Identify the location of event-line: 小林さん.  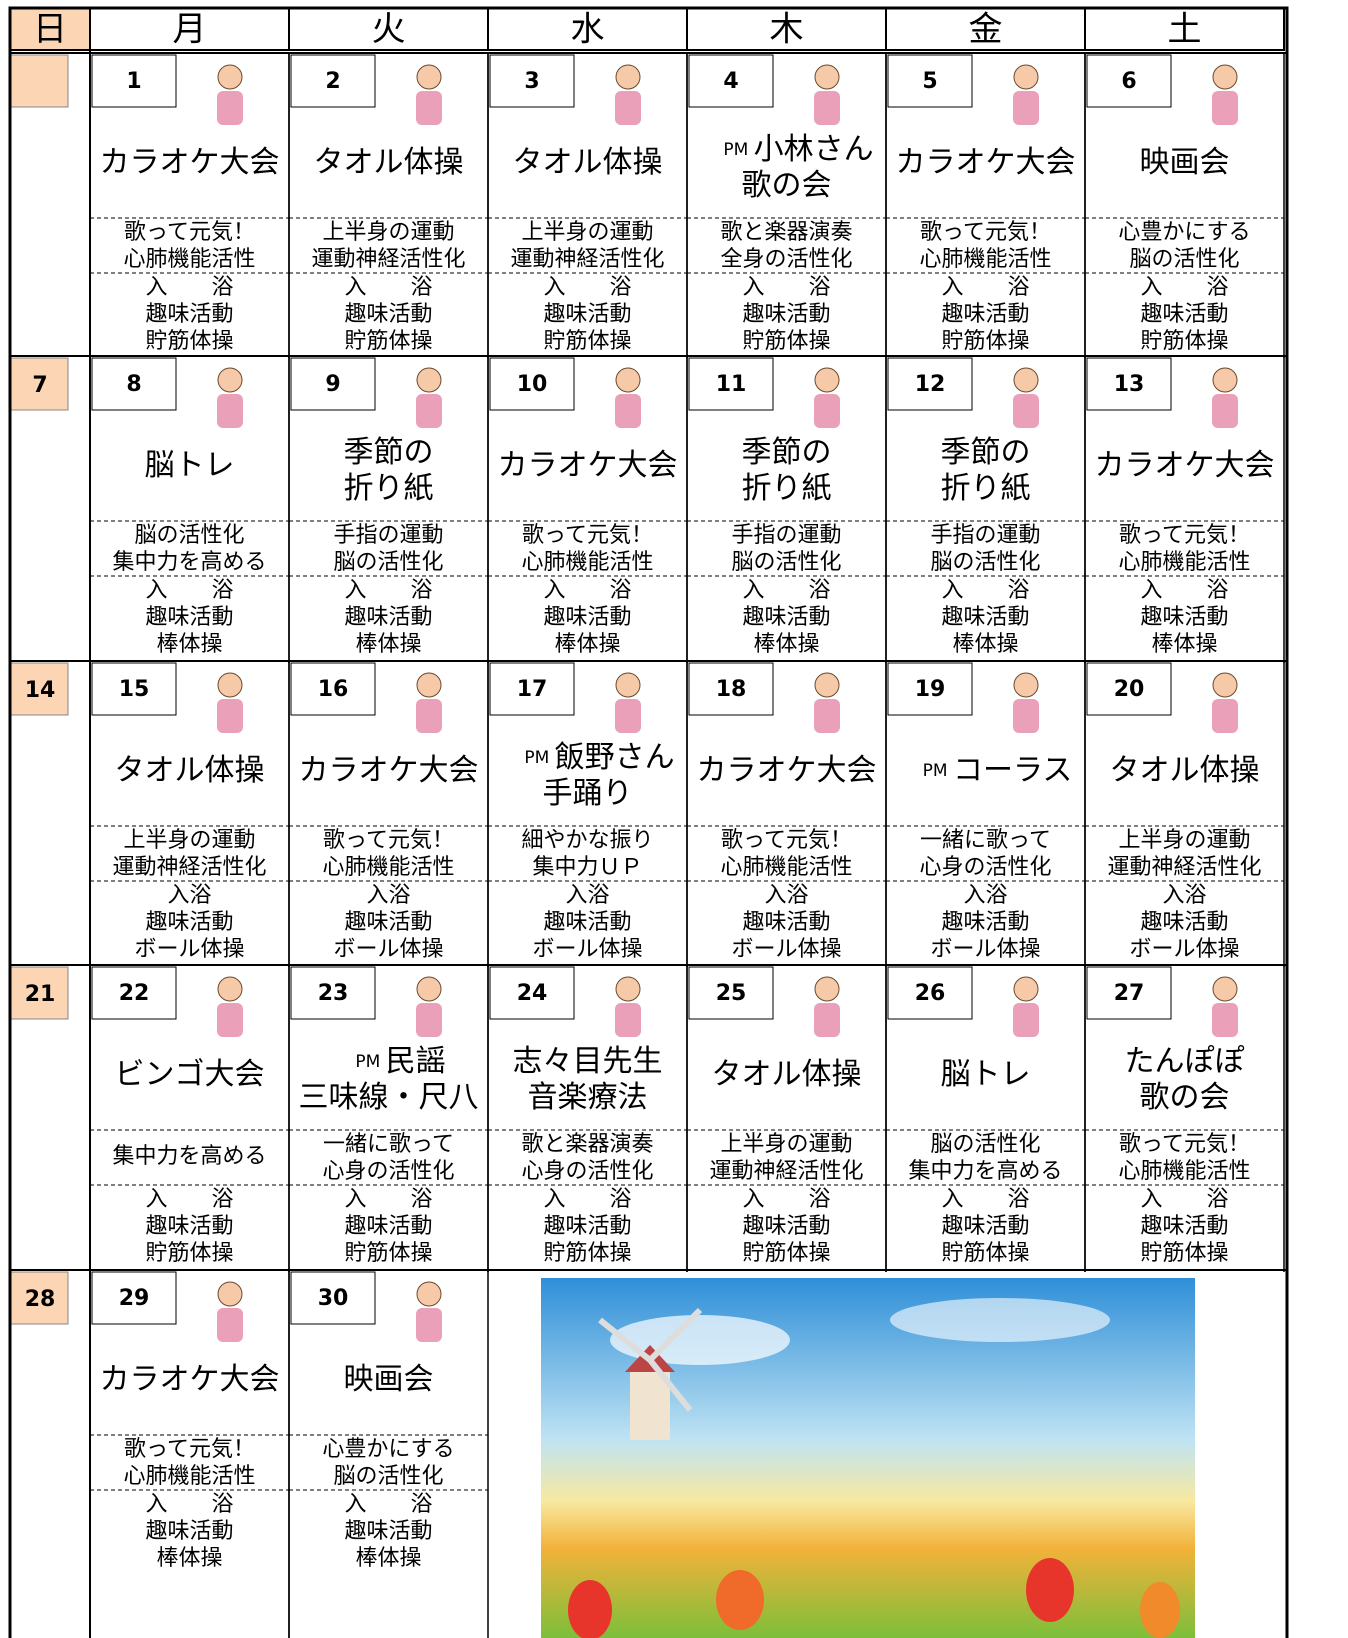
(814, 149).